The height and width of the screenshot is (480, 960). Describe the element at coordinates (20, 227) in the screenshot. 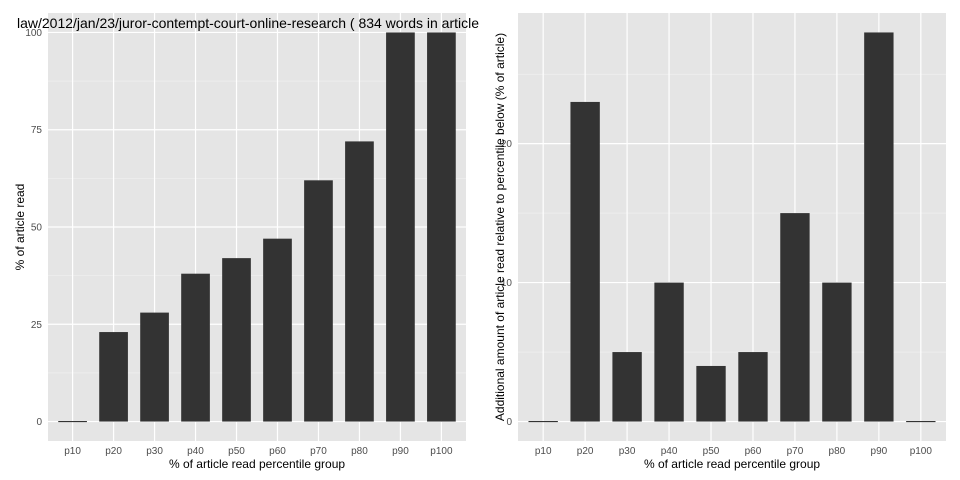

I see `y-axis-title-left: % of article read` at that location.